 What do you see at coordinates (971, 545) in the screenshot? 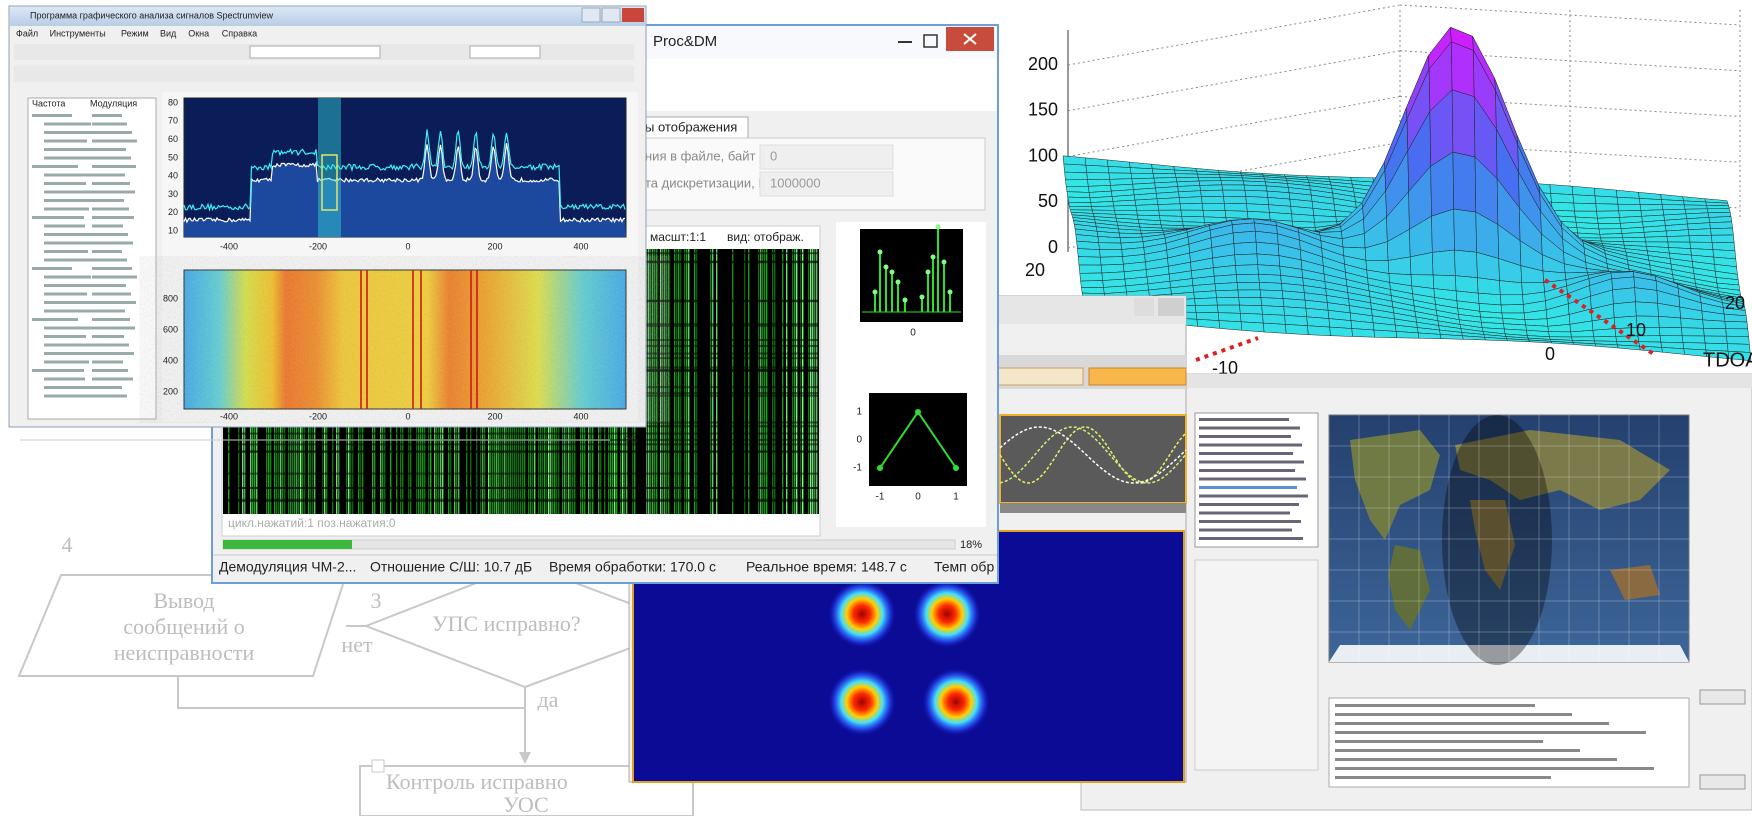
I see `progress-label: 18%` at bounding box center [971, 545].